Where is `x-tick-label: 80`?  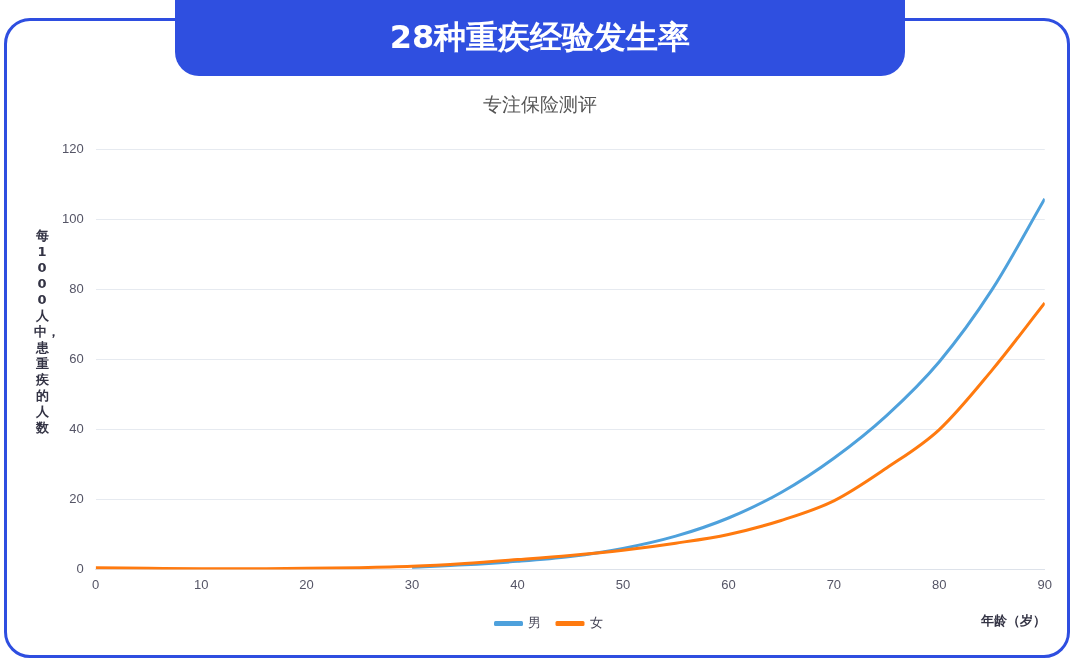
x-tick-label: 80 is located at coordinates (939, 584).